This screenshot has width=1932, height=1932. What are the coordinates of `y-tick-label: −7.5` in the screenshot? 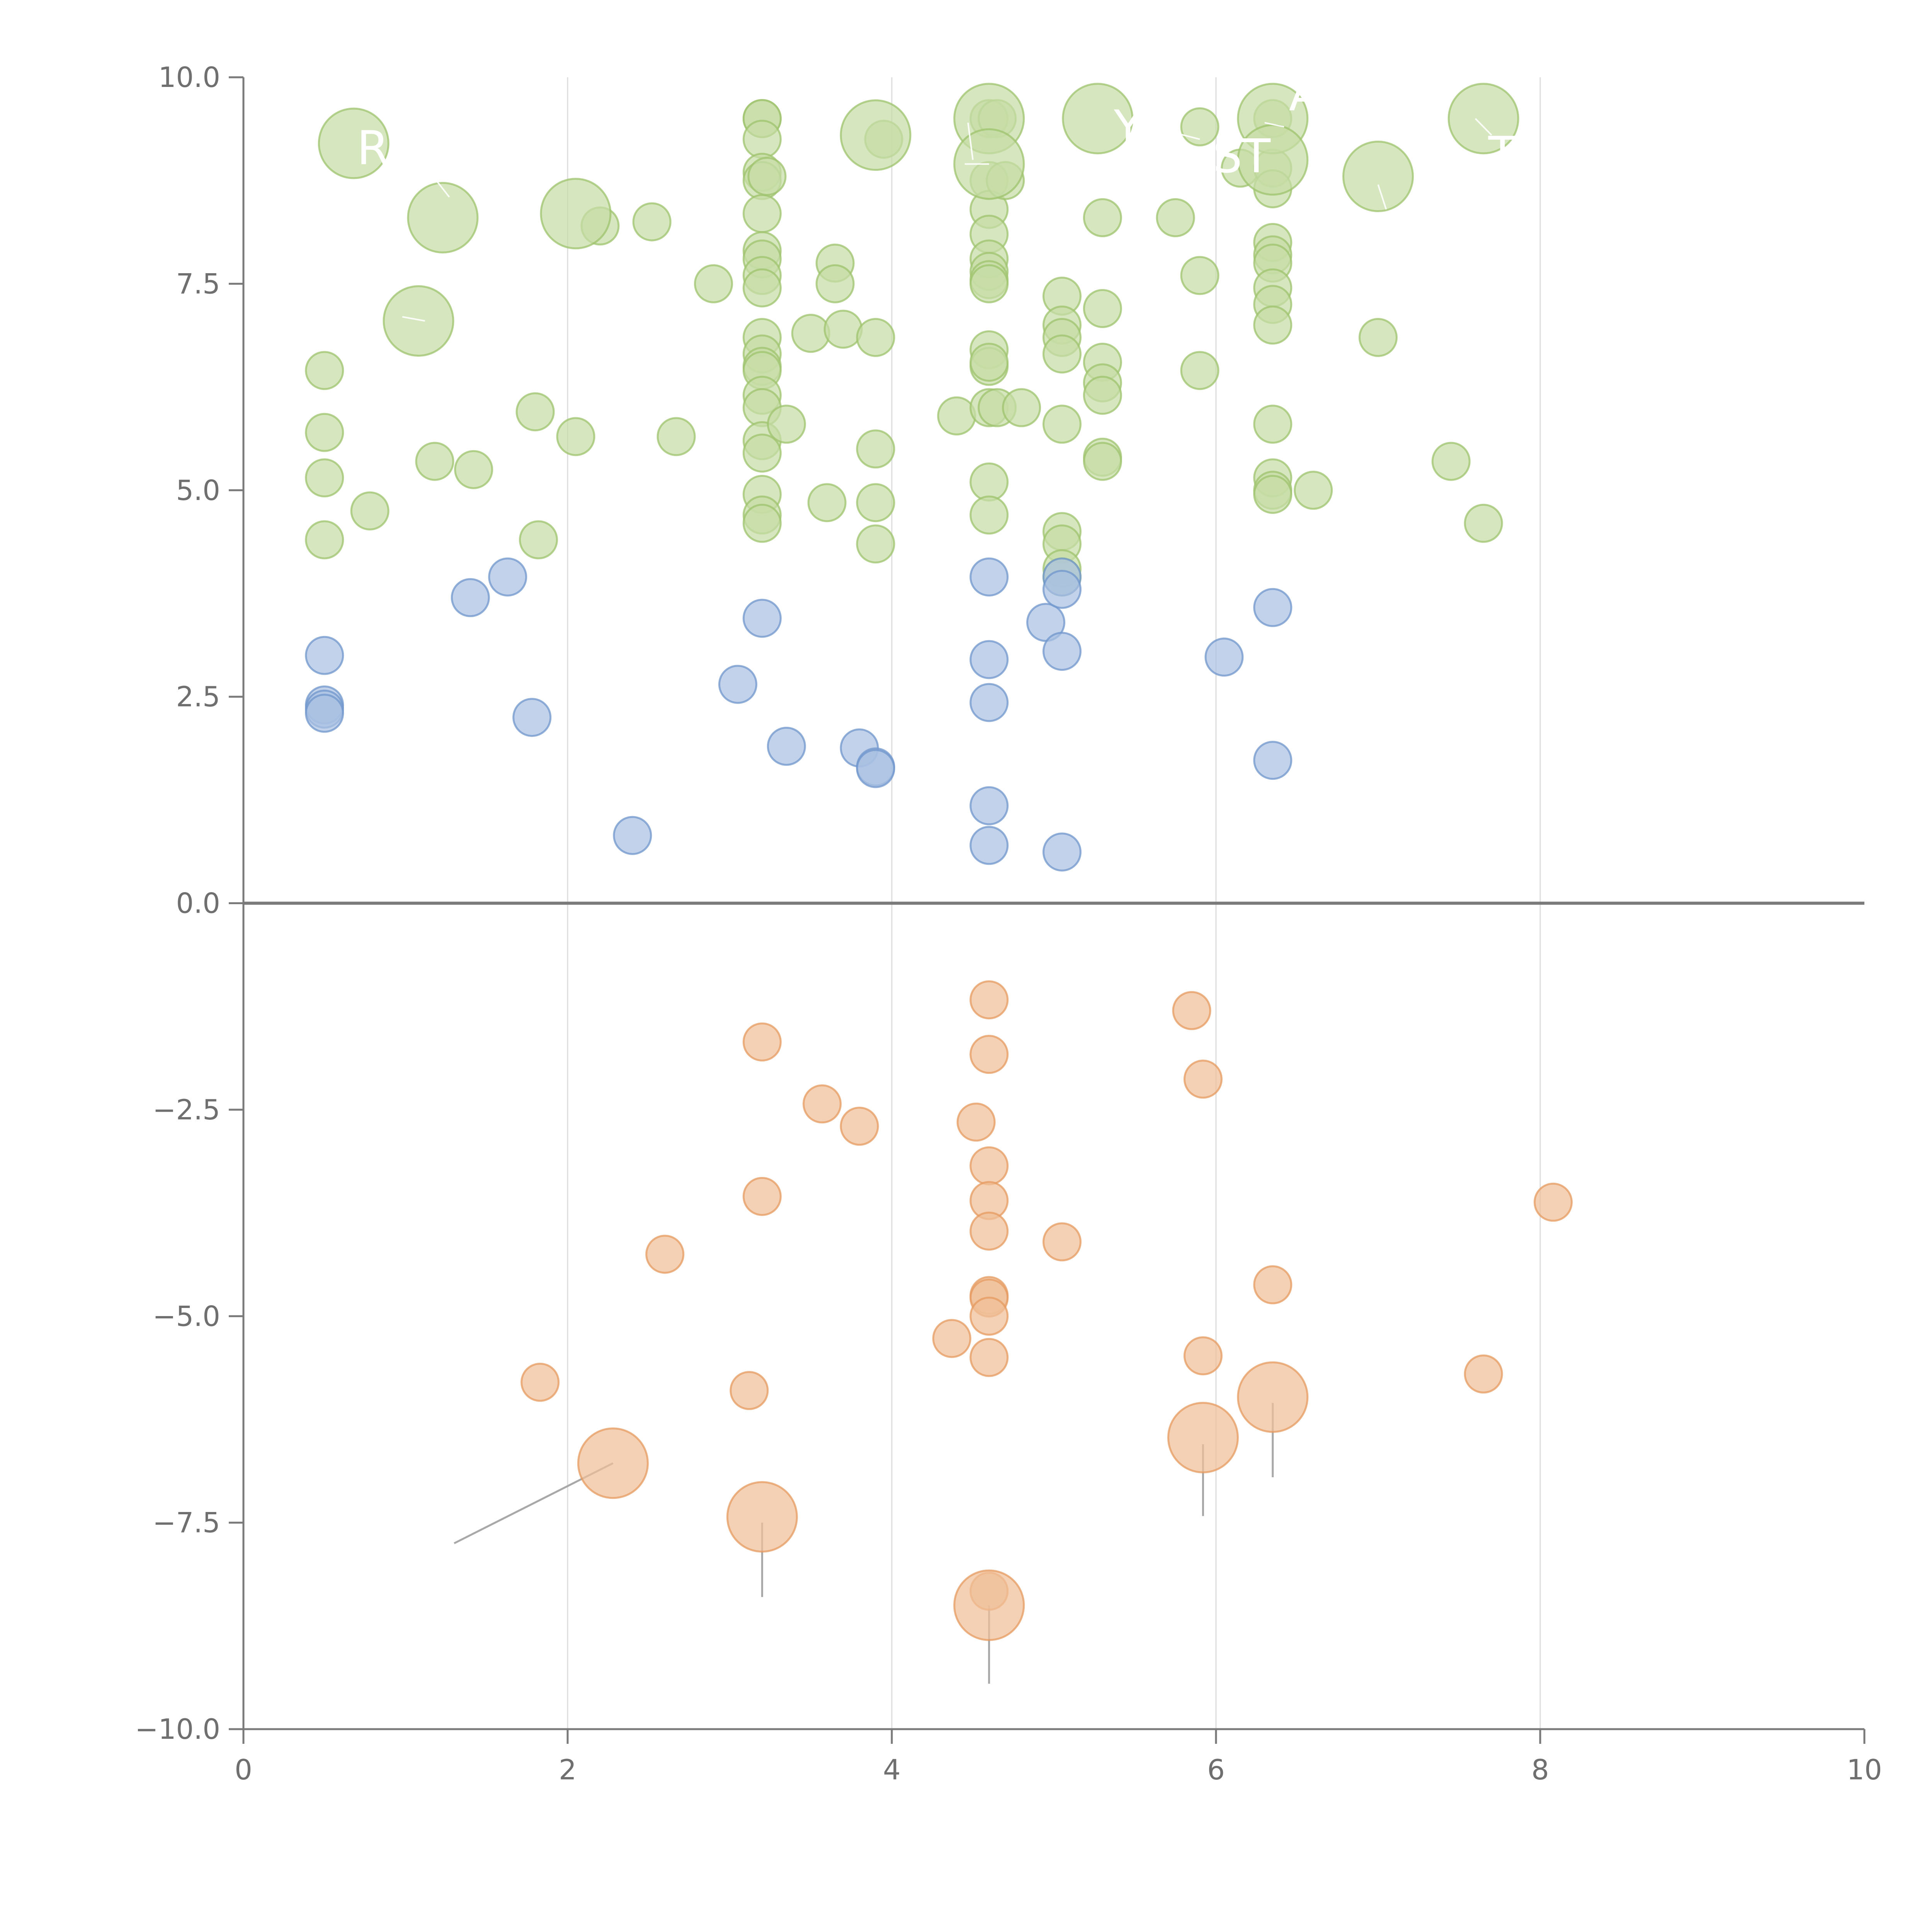 It's located at (186, 1523).